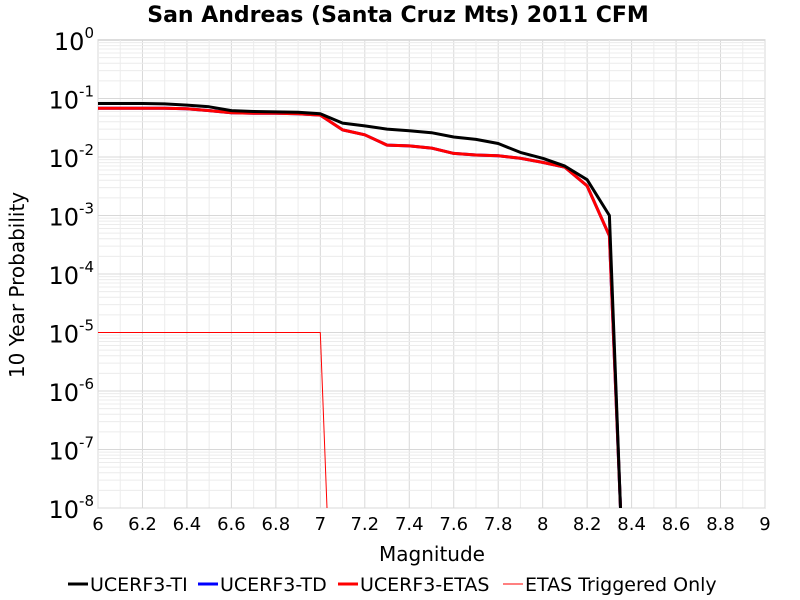 The height and width of the screenshot is (600, 800). What do you see at coordinates (676, 524) in the screenshot?
I see `x-tick-label: 8.6` at bounding box center [676, 524].